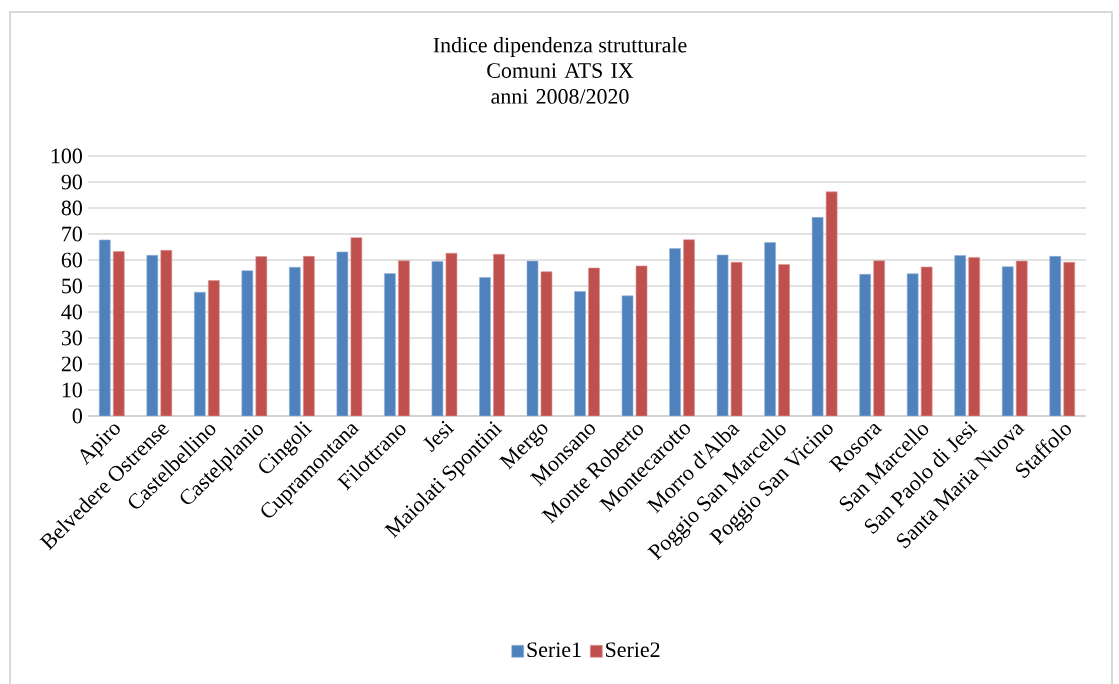 This screenshot has height=684, width=1119. Describe the element at coordinates (71, 208) in the screenshot. I see `y-tick-label: 80` at that location.